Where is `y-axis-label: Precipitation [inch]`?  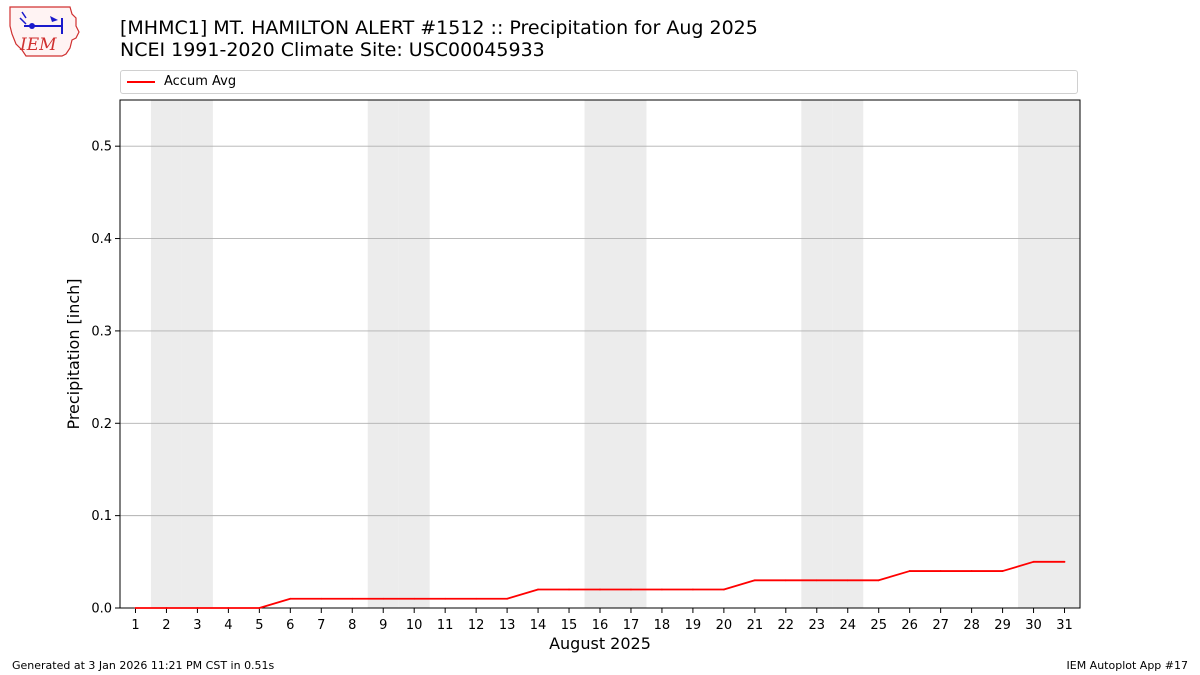
y-axis-label: Precipitation [inch] is located at coordinates (73, 353).